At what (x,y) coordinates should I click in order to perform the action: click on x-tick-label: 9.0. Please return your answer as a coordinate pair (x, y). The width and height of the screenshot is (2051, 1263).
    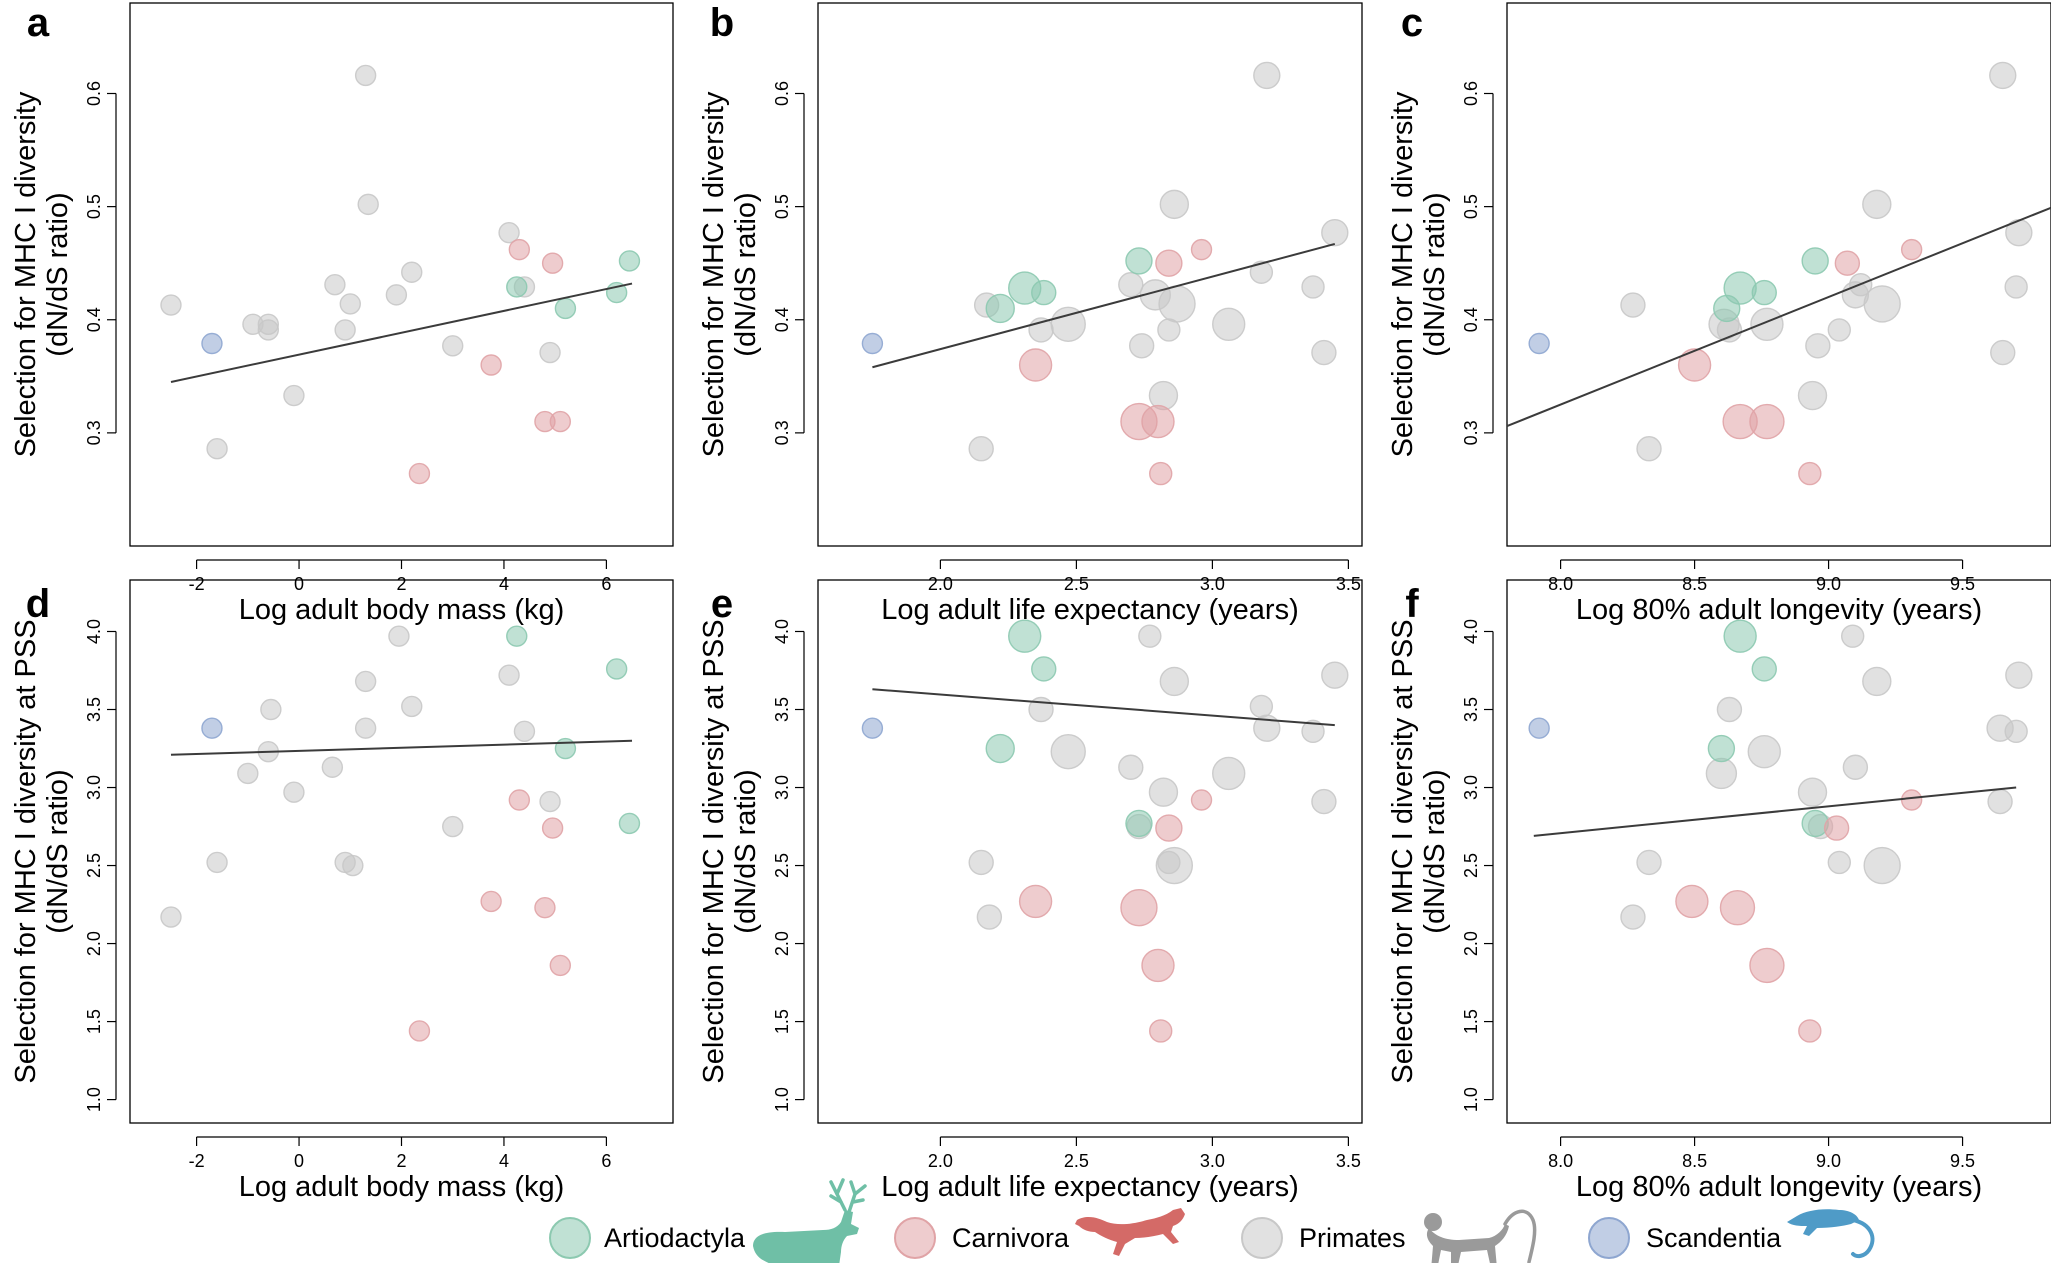
    Looking at the image, I should click on (1828, 1161).